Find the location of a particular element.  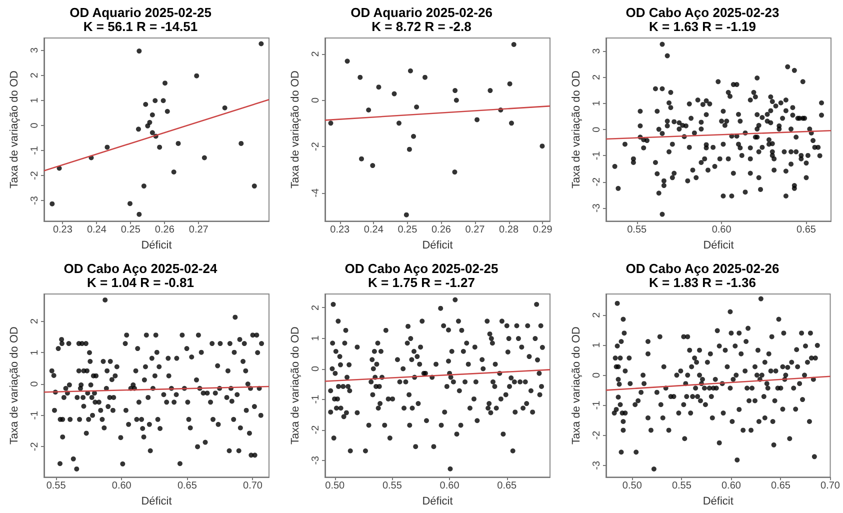

chart-title: OD Aquario 2025-02-25 is located at coordinates (141, 12).